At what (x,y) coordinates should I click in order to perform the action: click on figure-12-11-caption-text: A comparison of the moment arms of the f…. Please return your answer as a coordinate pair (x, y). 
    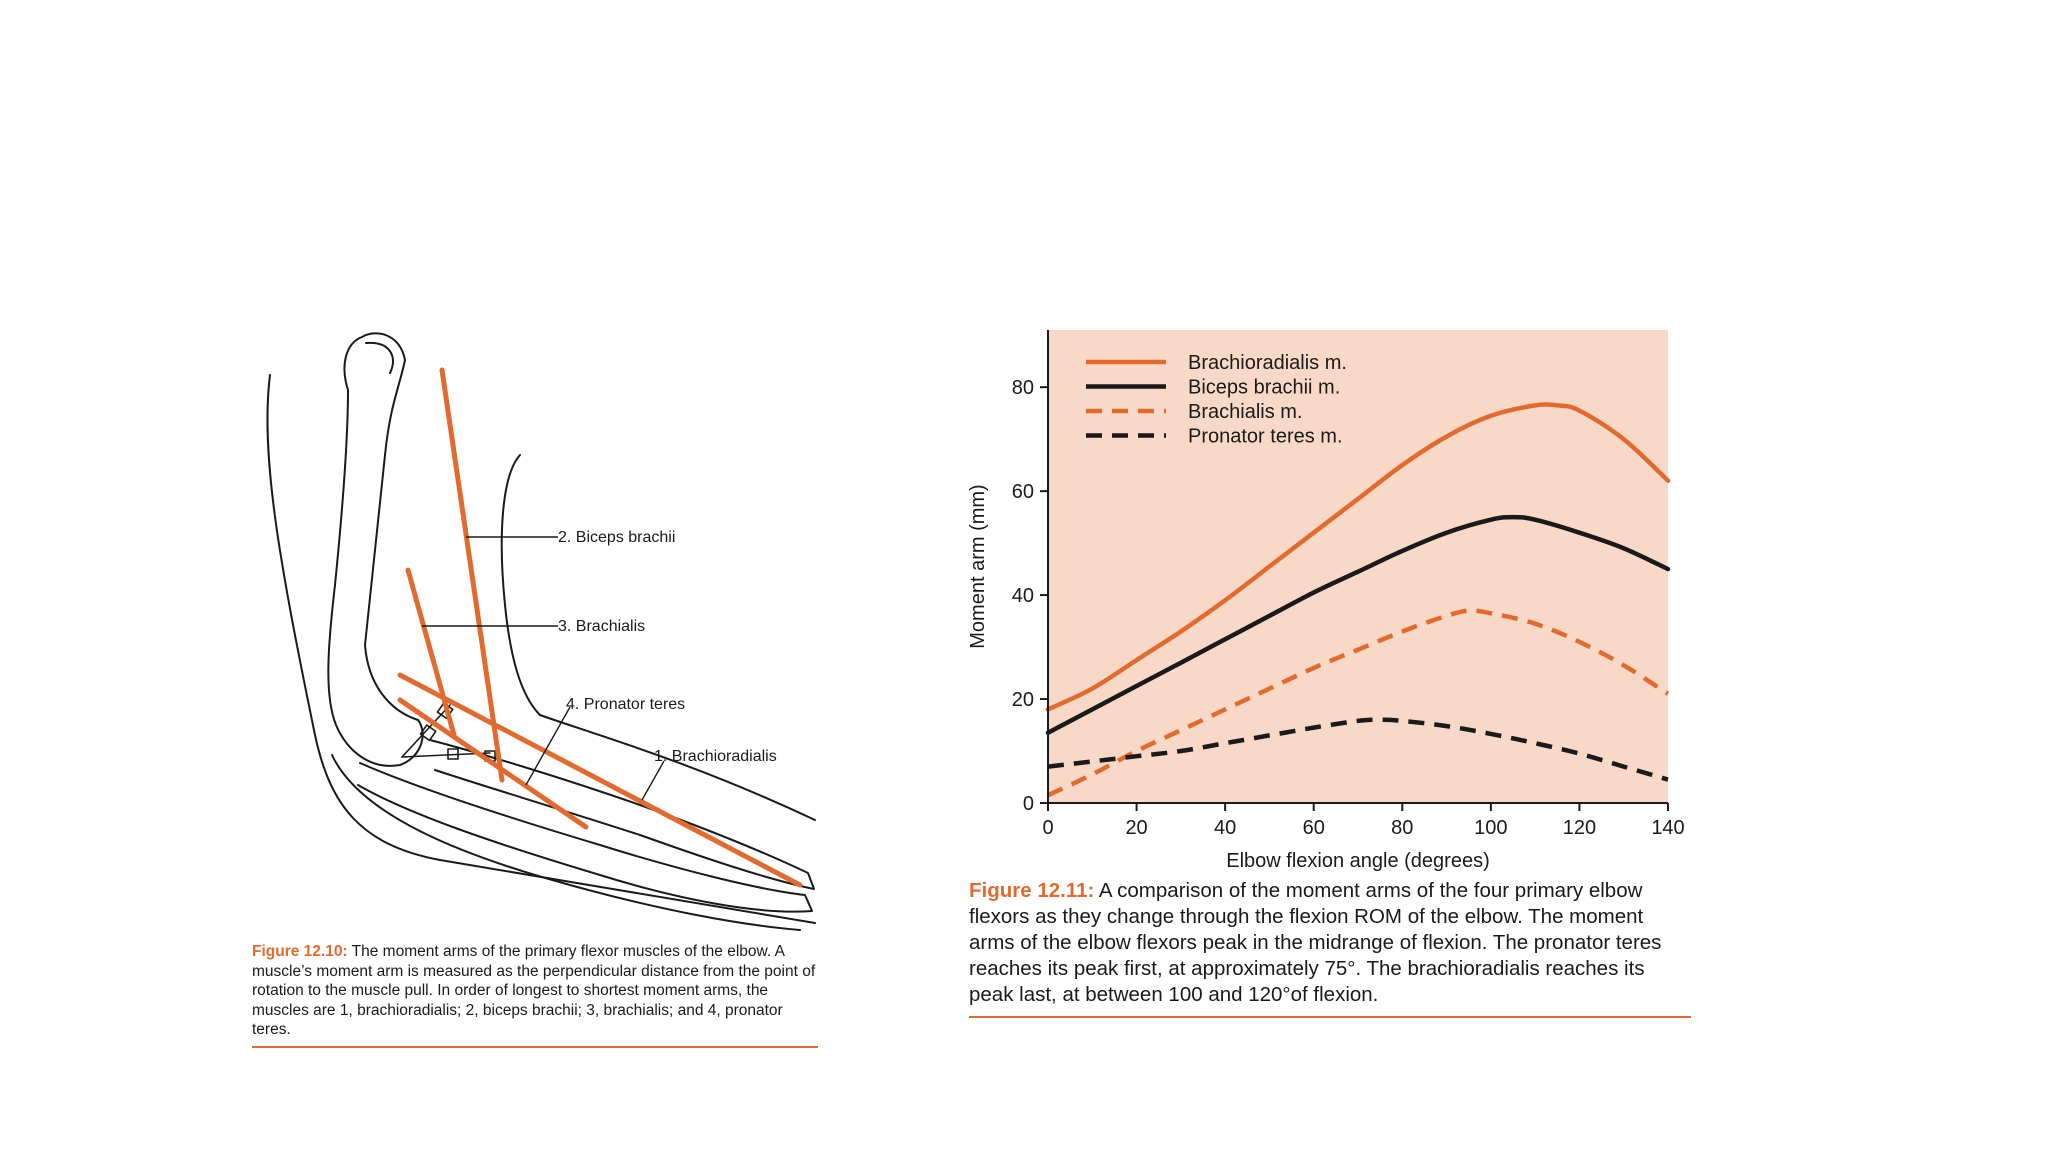
    Looking at the image, I should click on (1315, 942).